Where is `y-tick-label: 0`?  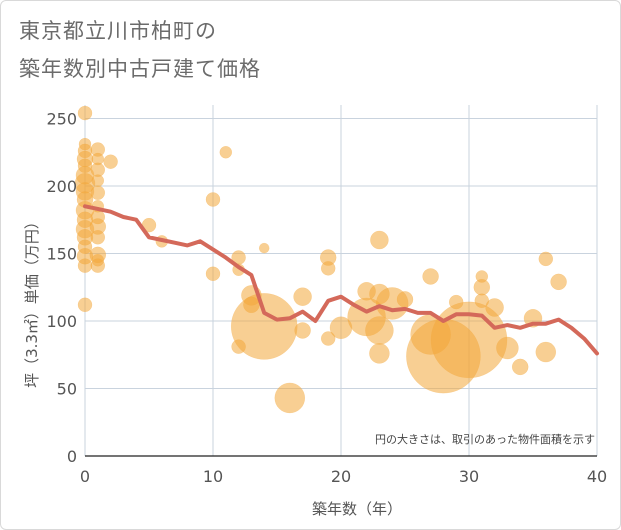 y-tick-label: 0 is located at coordinates (72, 456).